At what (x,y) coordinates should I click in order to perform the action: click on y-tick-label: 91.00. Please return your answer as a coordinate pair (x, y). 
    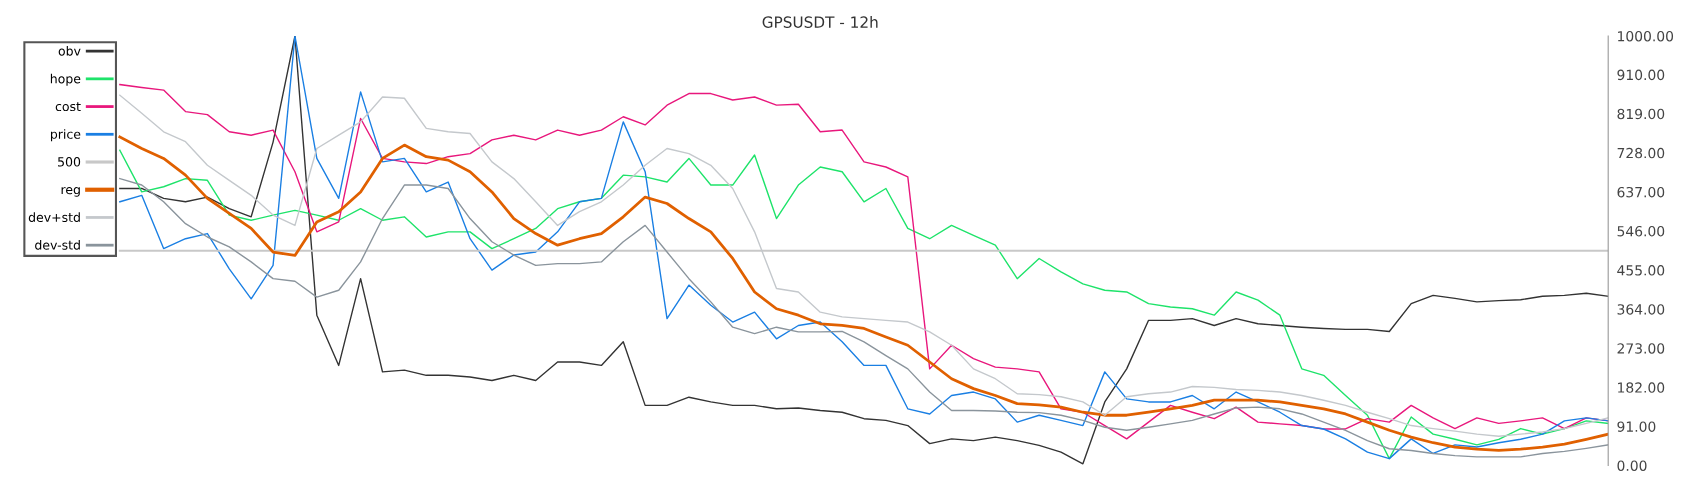
    Looking at the image, I should click on (1636, 426).